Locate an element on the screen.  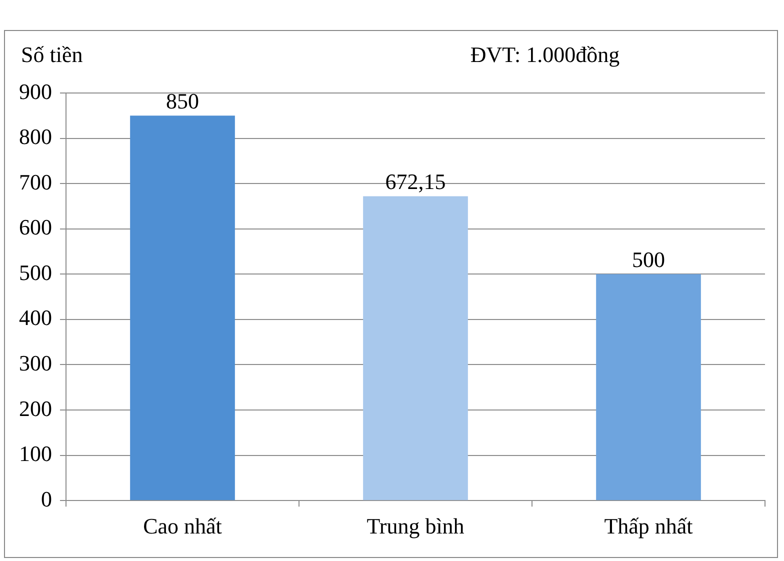
y-tick-label: 300 is located at coordinates (35, 363).